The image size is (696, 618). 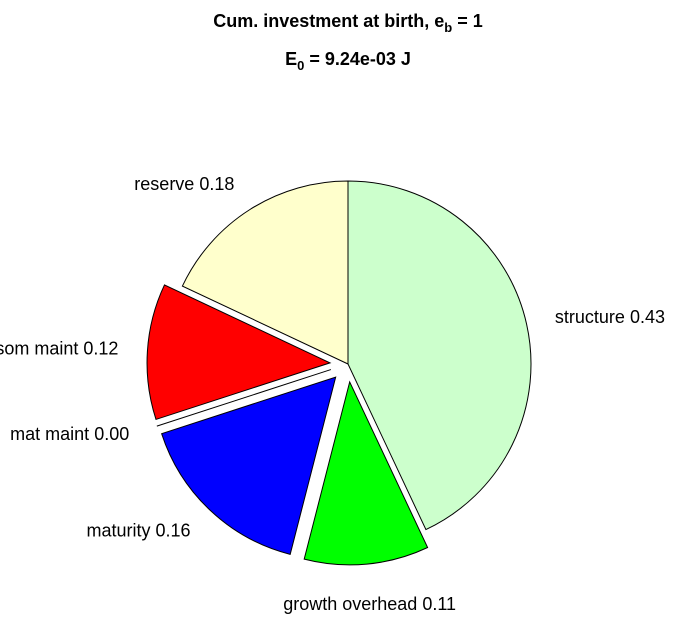 I want to click on slice-label: structure 0.43, so click(x=610, y=317).